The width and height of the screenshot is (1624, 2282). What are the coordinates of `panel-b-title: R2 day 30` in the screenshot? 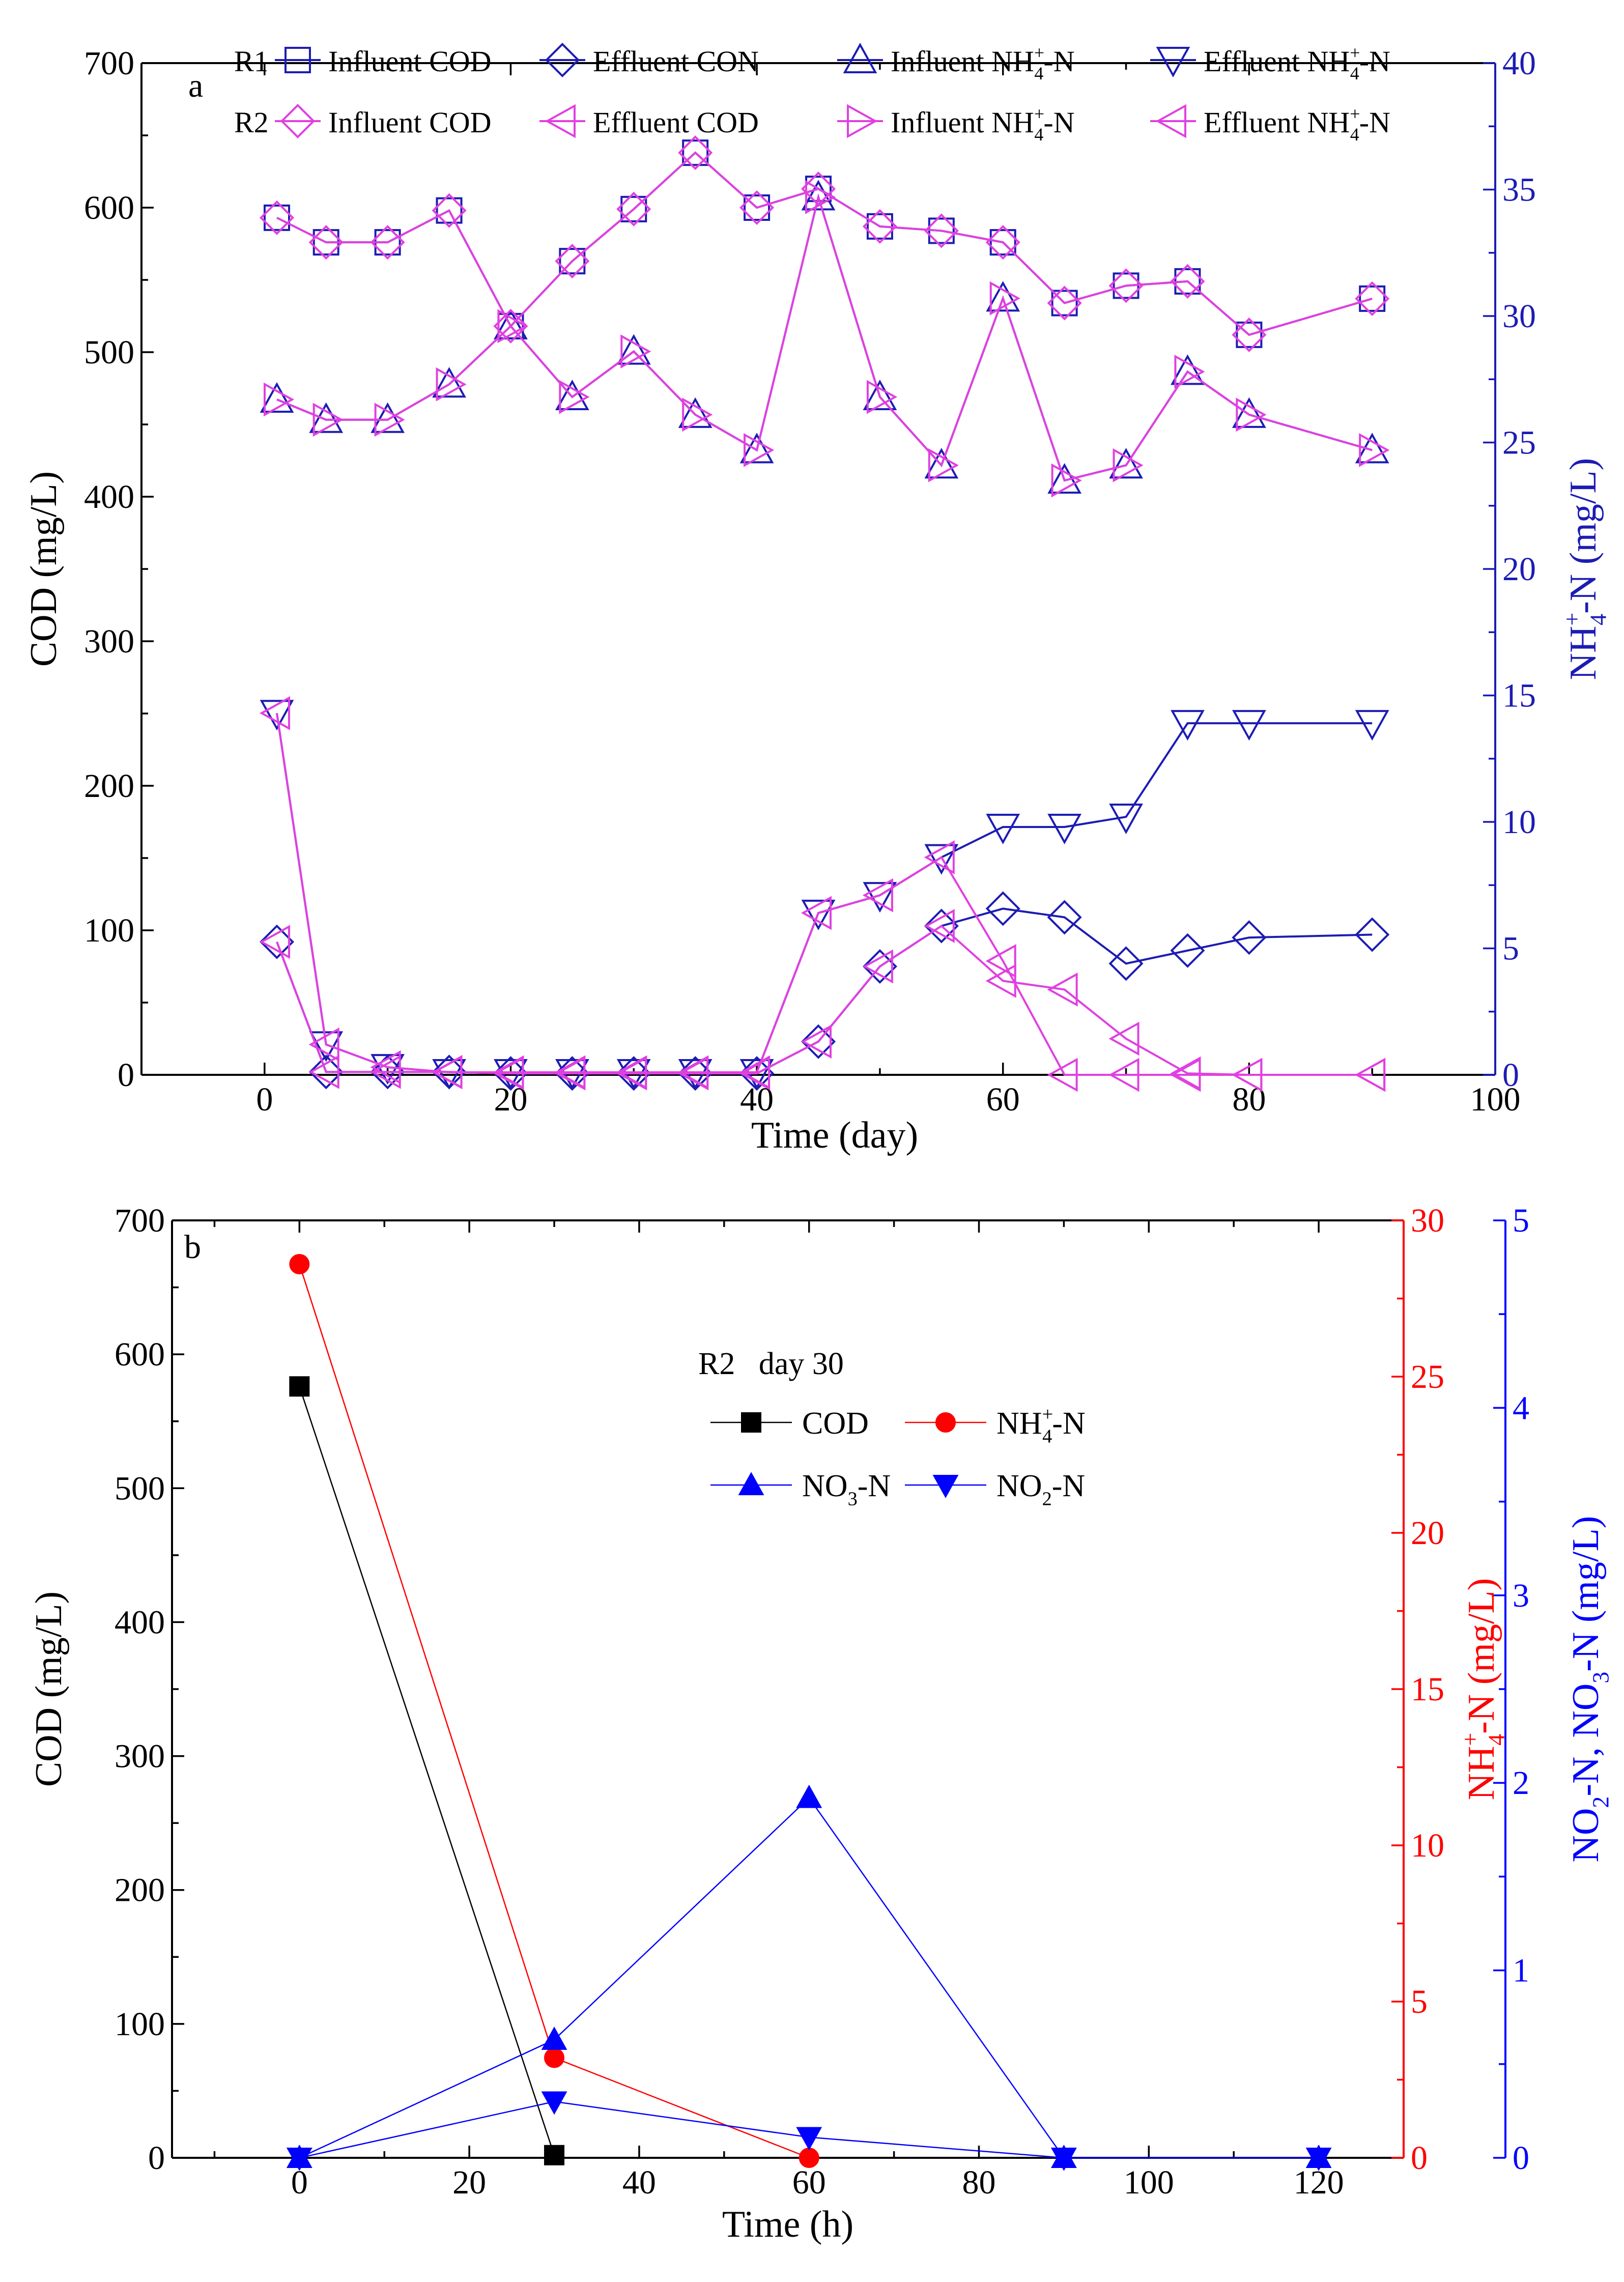 It's located at (771, 1364).